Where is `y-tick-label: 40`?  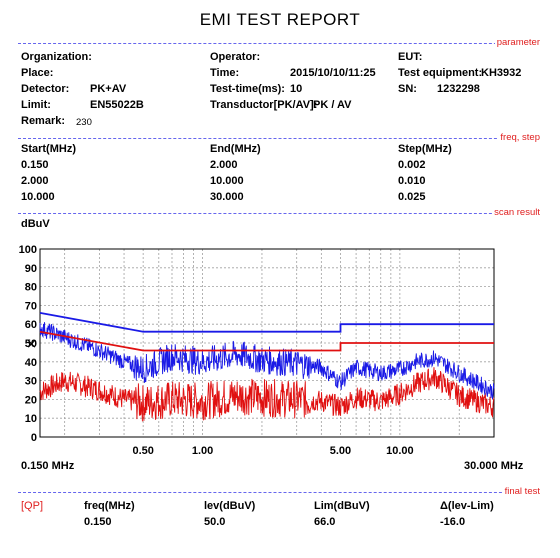 y-tick-label: 40 is located at coordinates (31, 363).